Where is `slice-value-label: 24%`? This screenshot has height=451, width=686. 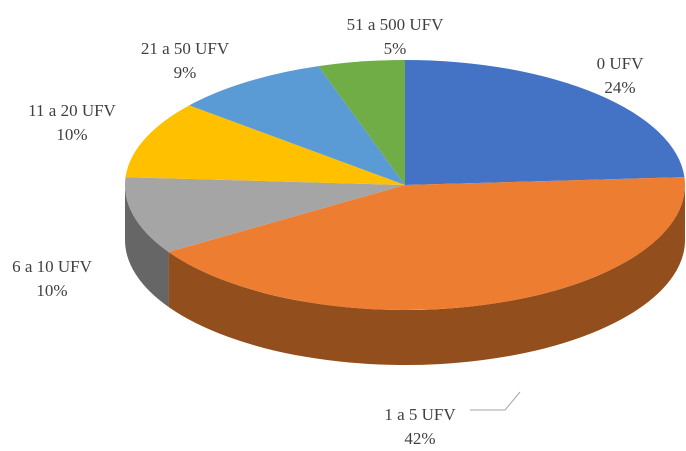 slice-value-label: 24% is located at coordinates (619, 87).